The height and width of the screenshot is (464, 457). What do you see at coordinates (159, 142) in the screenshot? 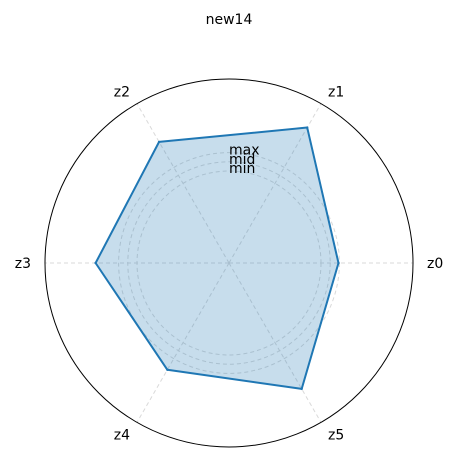
I see `data-point-z2` at bounding box center [159, 142].